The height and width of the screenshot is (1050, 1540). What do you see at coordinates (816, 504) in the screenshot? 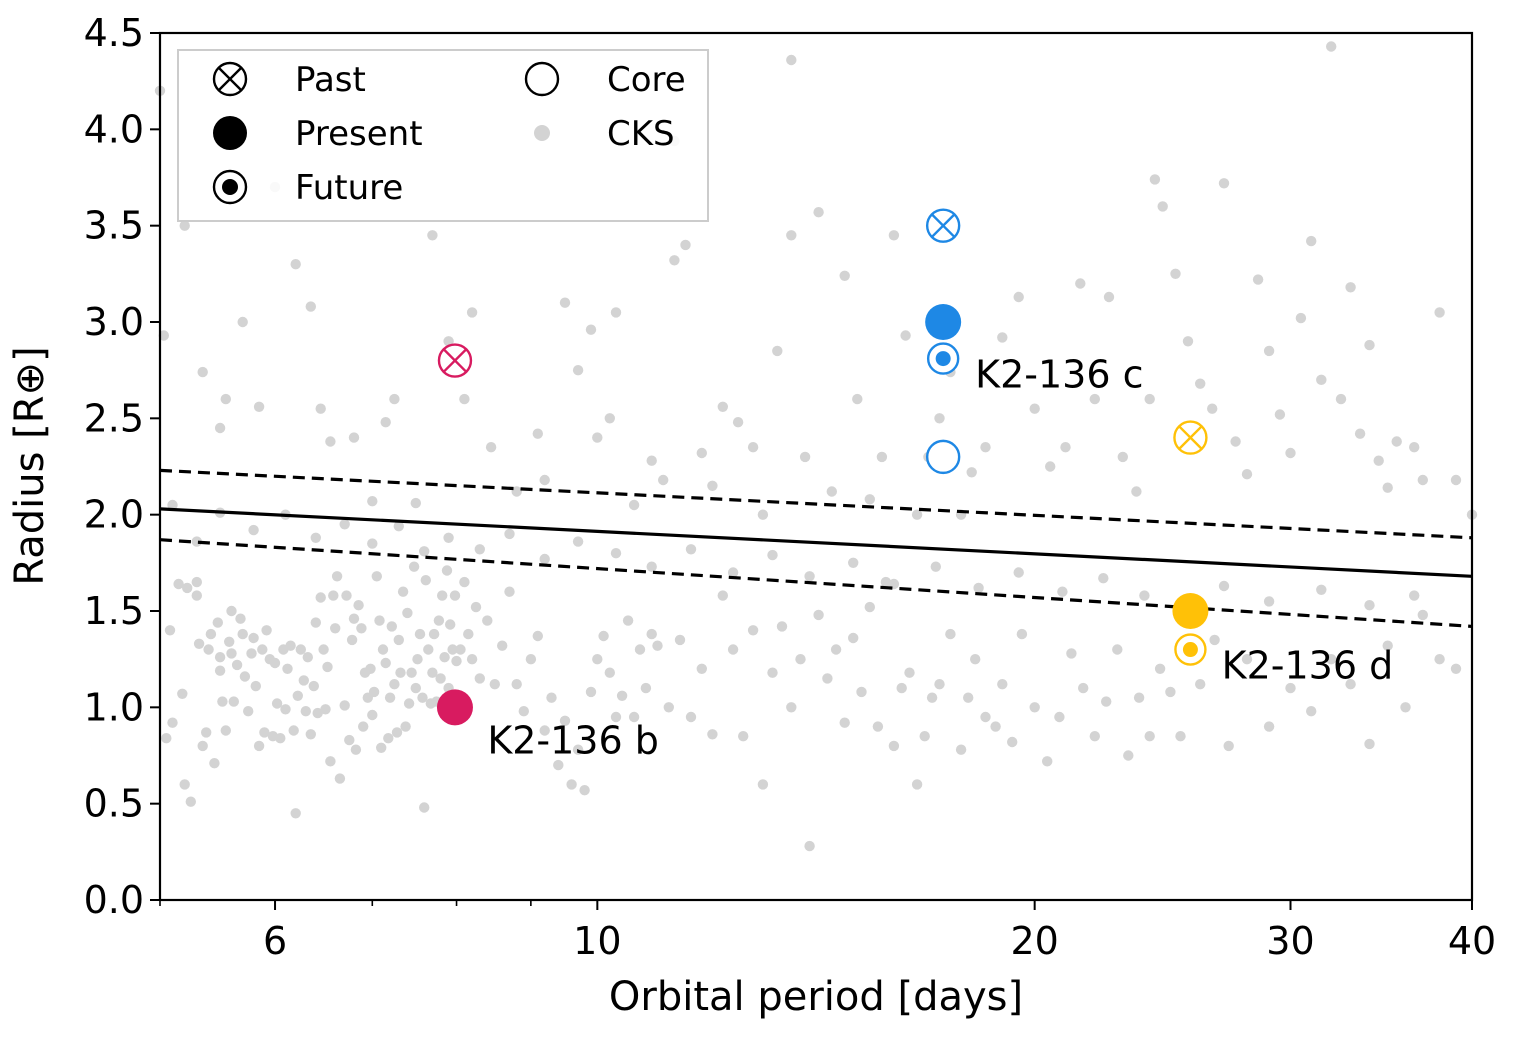
I see `radius-valley-upper-line` at bounding box center [816, 504].